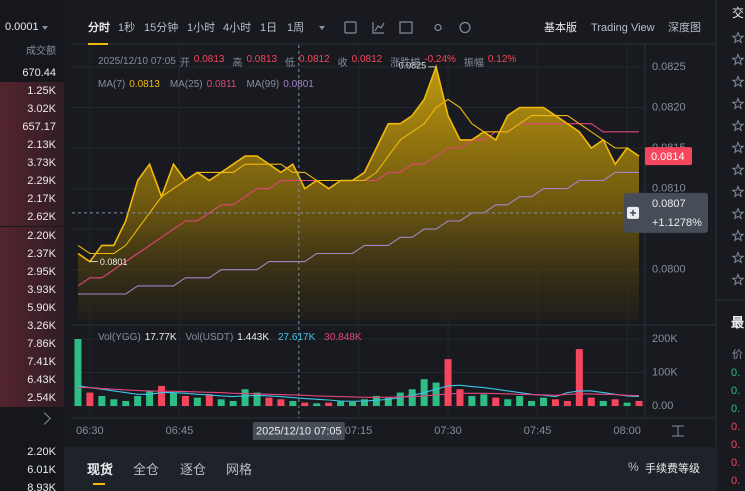 This screenshot has width=745, height=491. What do you see at coordinates (32, 145) in the screenshot?
I see `order-book-value: 2.13K` at bounding box center [32, 145].